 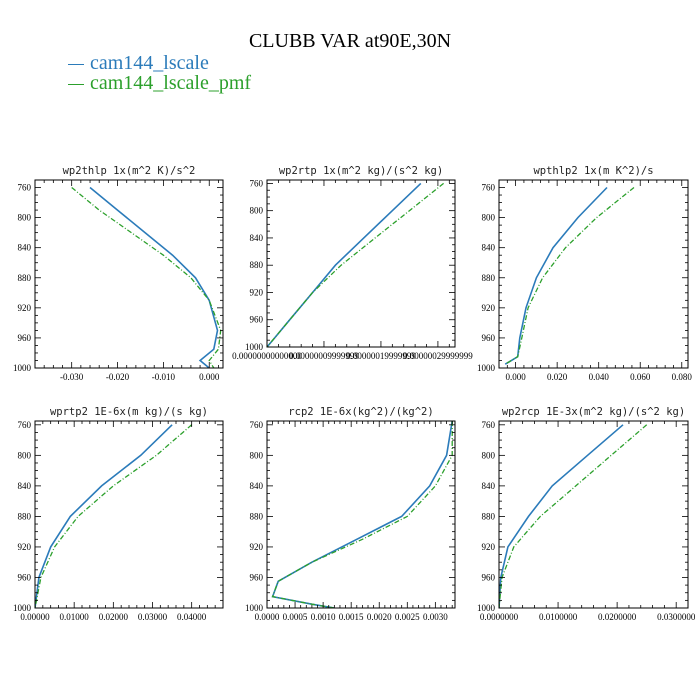 I want to click on x-tick-label: -0.030, so click(x=72, y=377).